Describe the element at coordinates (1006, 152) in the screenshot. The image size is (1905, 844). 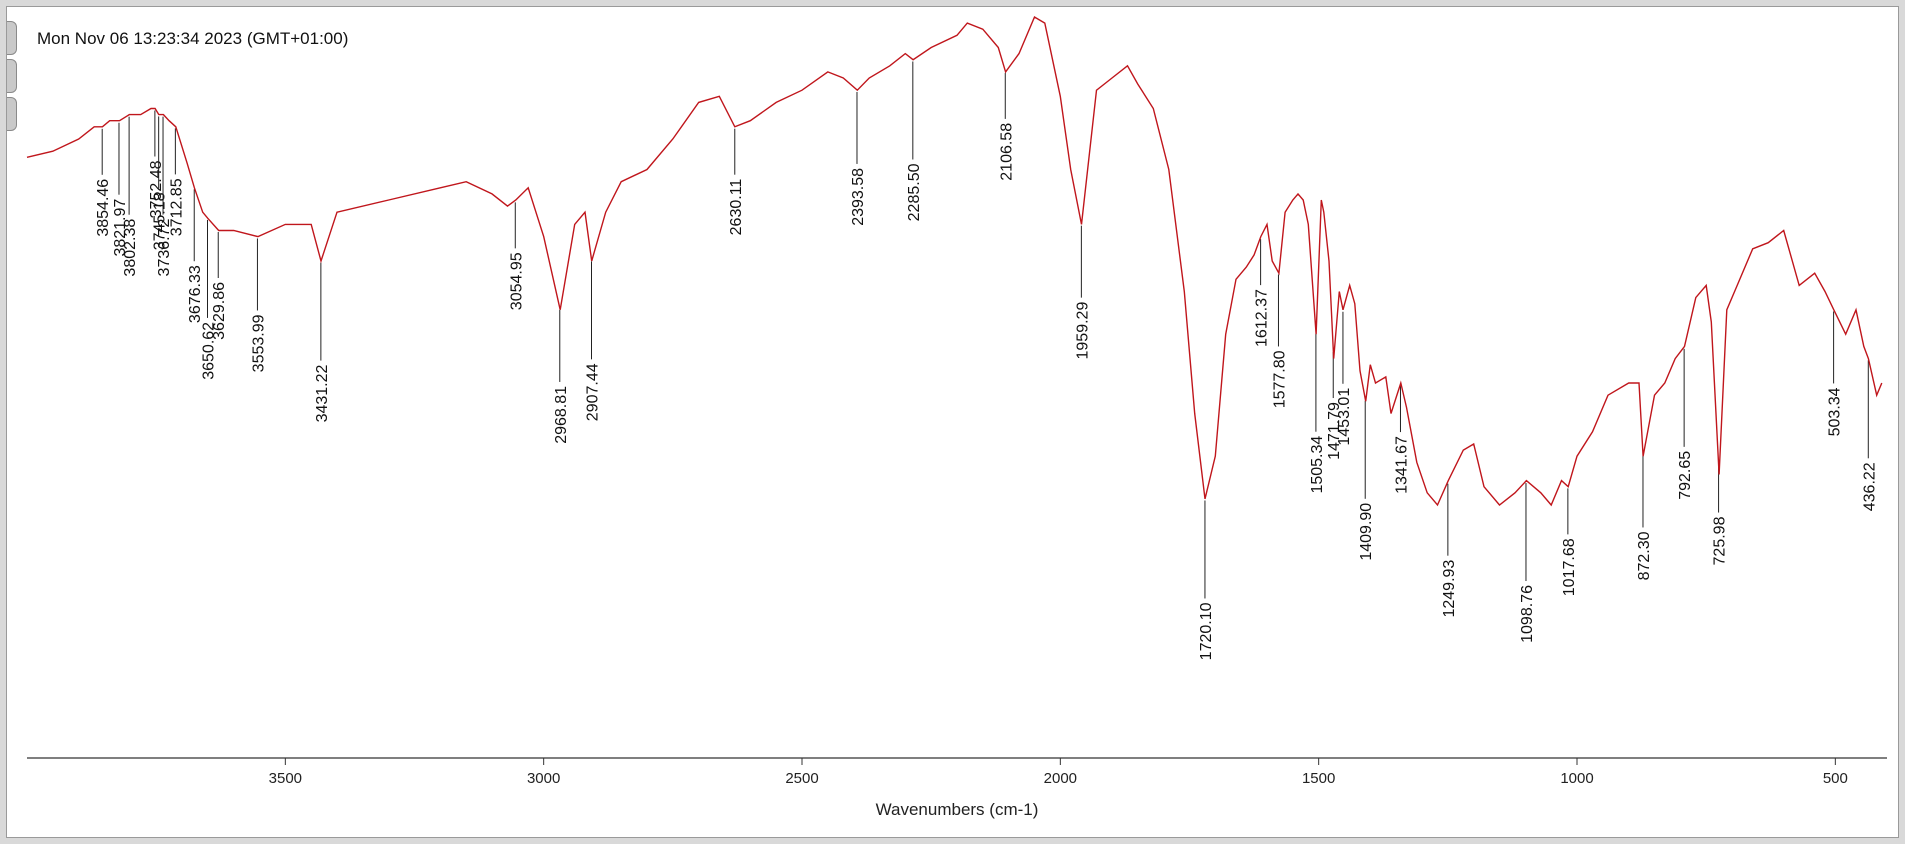
I see `peak-label: 2106.58` at that location.